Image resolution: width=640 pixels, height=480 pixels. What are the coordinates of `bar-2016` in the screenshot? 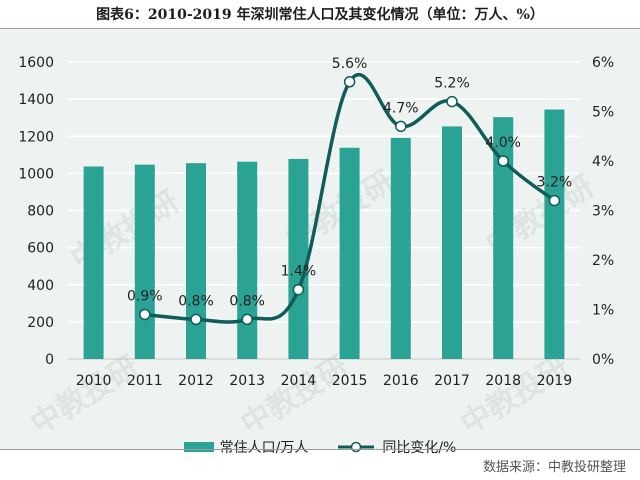 It's located at (400, 248).